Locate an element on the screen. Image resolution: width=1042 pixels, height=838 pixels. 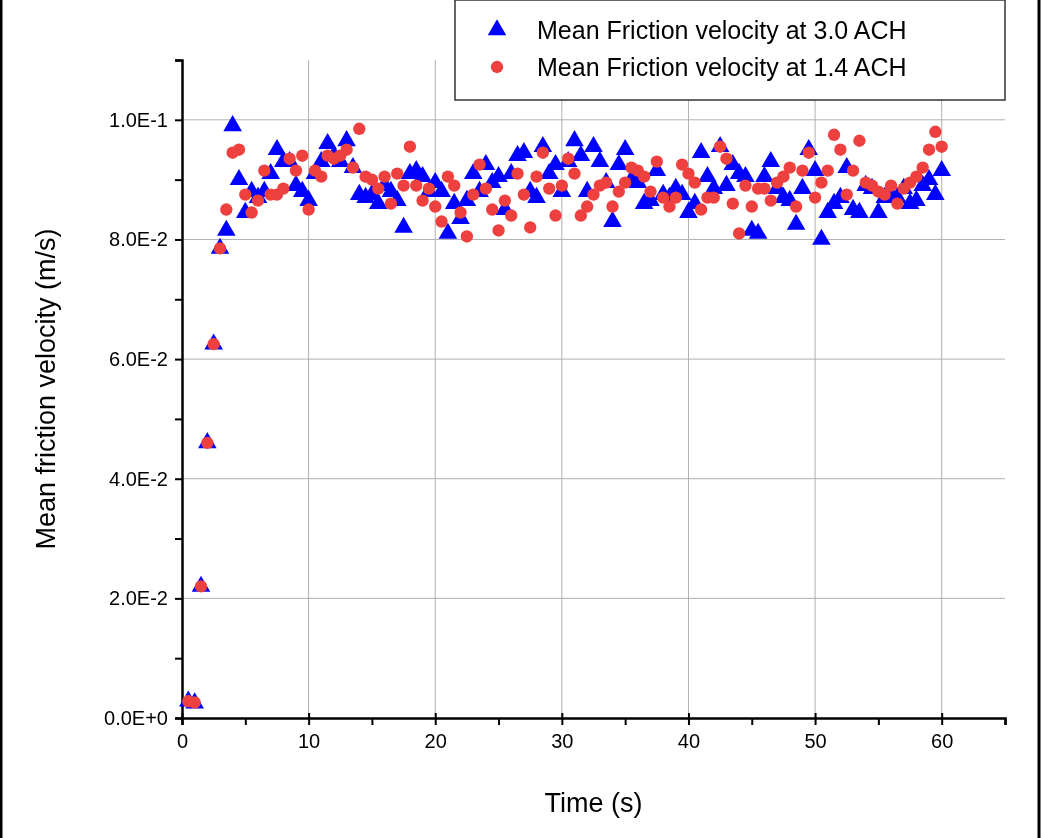
legend-label: Mean Friction velocity at 3.0 ACH is located at coordinates (722, 29).